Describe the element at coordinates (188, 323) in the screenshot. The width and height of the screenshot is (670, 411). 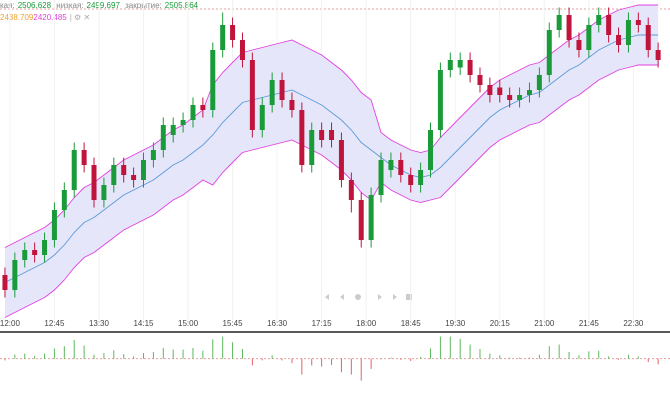
I see `x-tick-label: 15:00` at that location.